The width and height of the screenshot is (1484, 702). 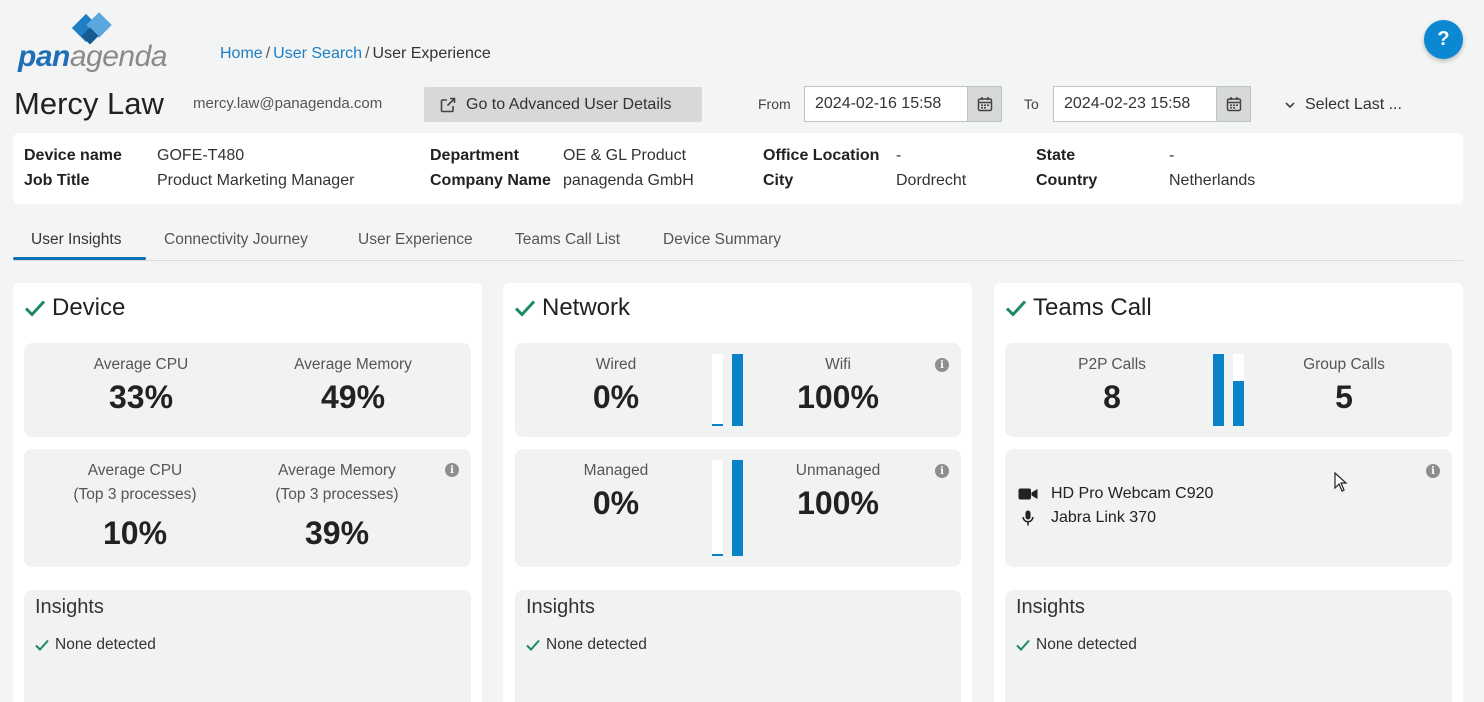 I want to click on network-insights-card: Insights None detected, so click(x=738, y=646).